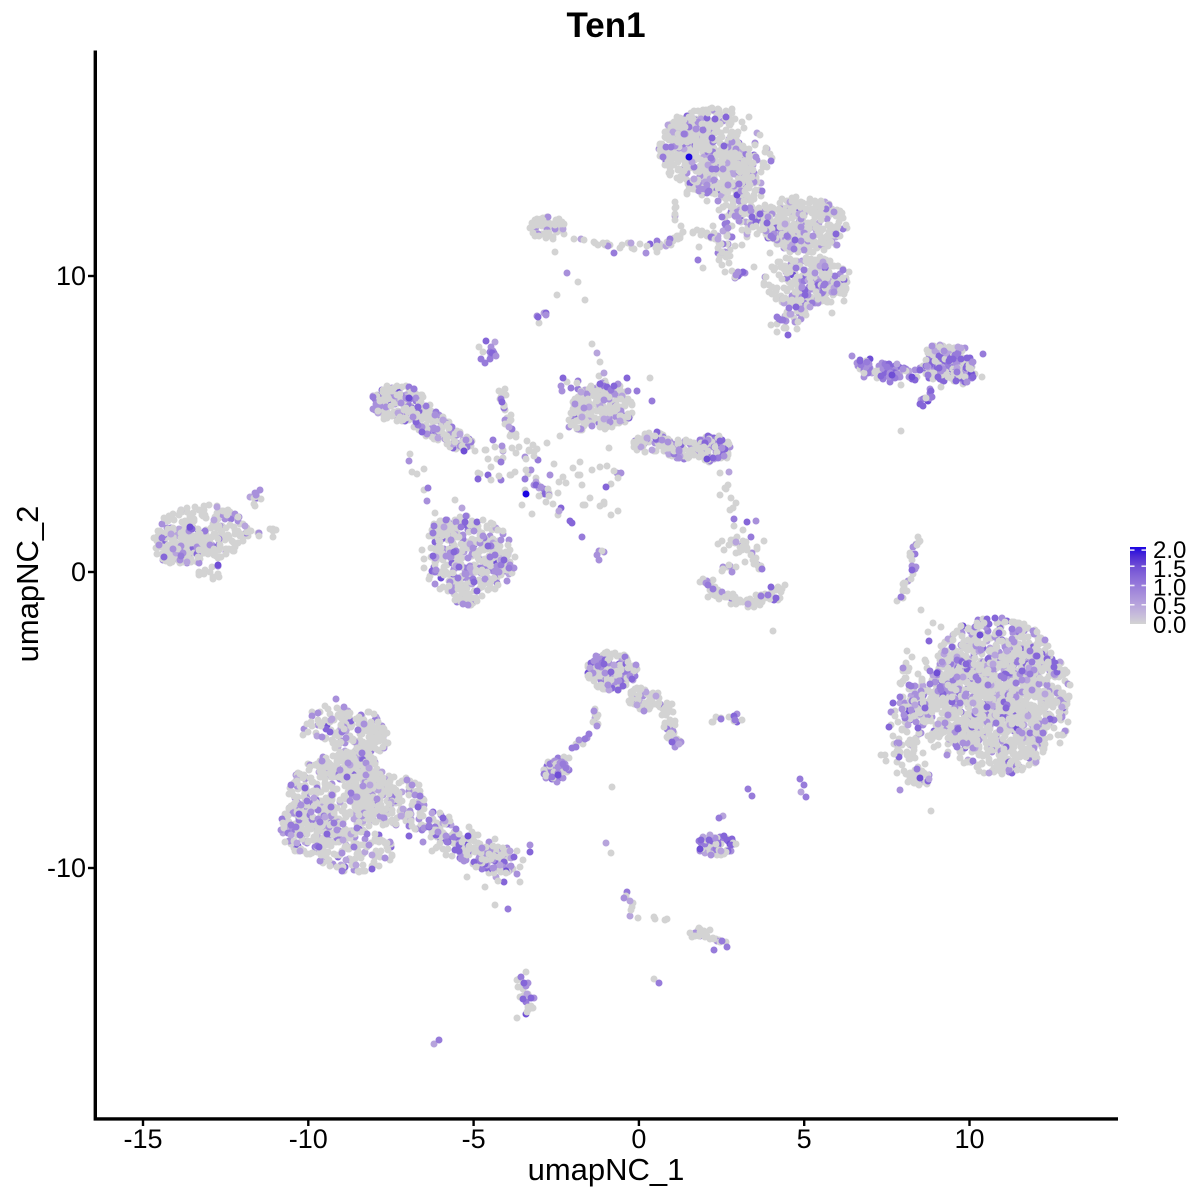 This screenshot has width=1200, height=1200. Describe the element at coordinates (605, 25) in the screenshot. I see `svg-text: Ten1` at that location.